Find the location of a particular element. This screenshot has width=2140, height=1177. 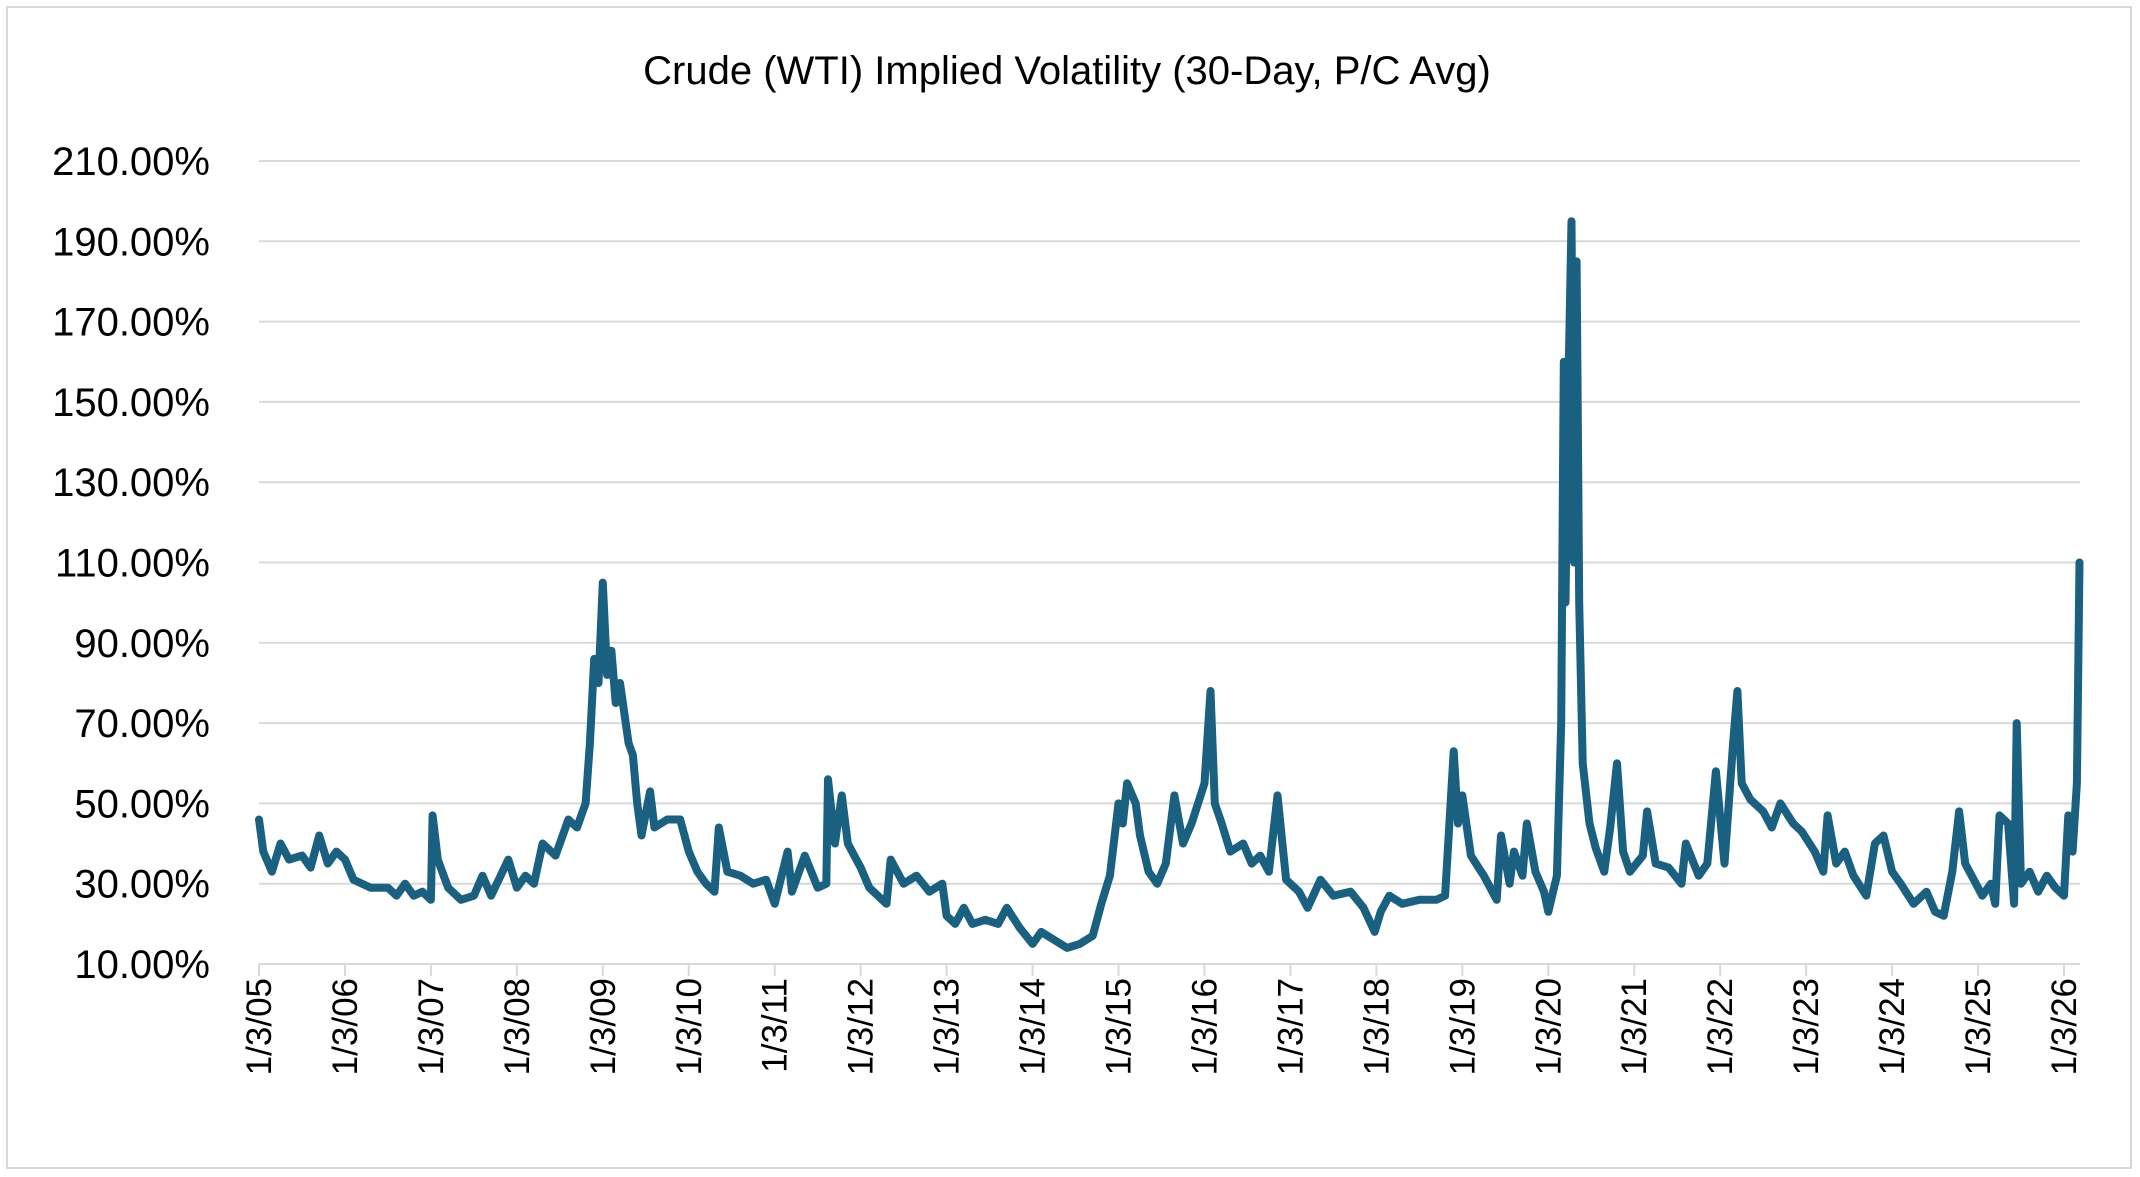

x-tick-label: 1/3/15 is located at coordinates (1119, 1026).